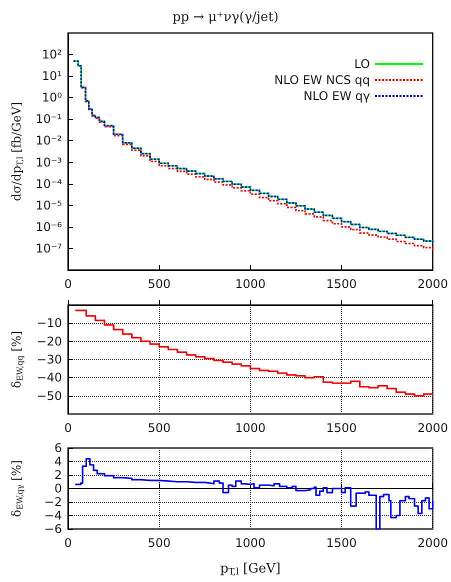 The height and width of the screenshot is (582, 451). What do you see at coordinates (17, 488) in the screenshot?
I see `y-axis-title: δEW,qγ [%]` at bounding box center [17, 488].